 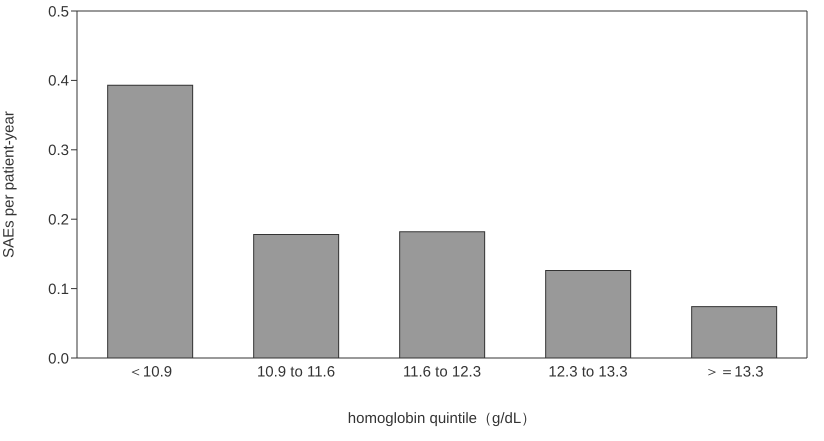 I want to click on y-tick-label: 0.5, so click(x=58, y=11).